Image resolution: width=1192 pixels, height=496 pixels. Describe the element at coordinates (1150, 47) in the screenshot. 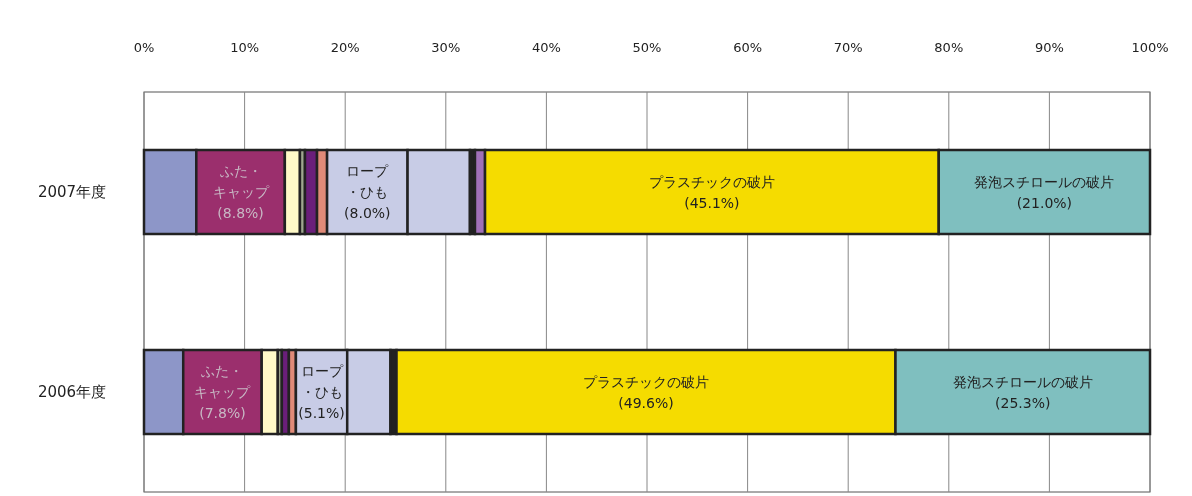

I see `x-tick-label: 100%` at that location.